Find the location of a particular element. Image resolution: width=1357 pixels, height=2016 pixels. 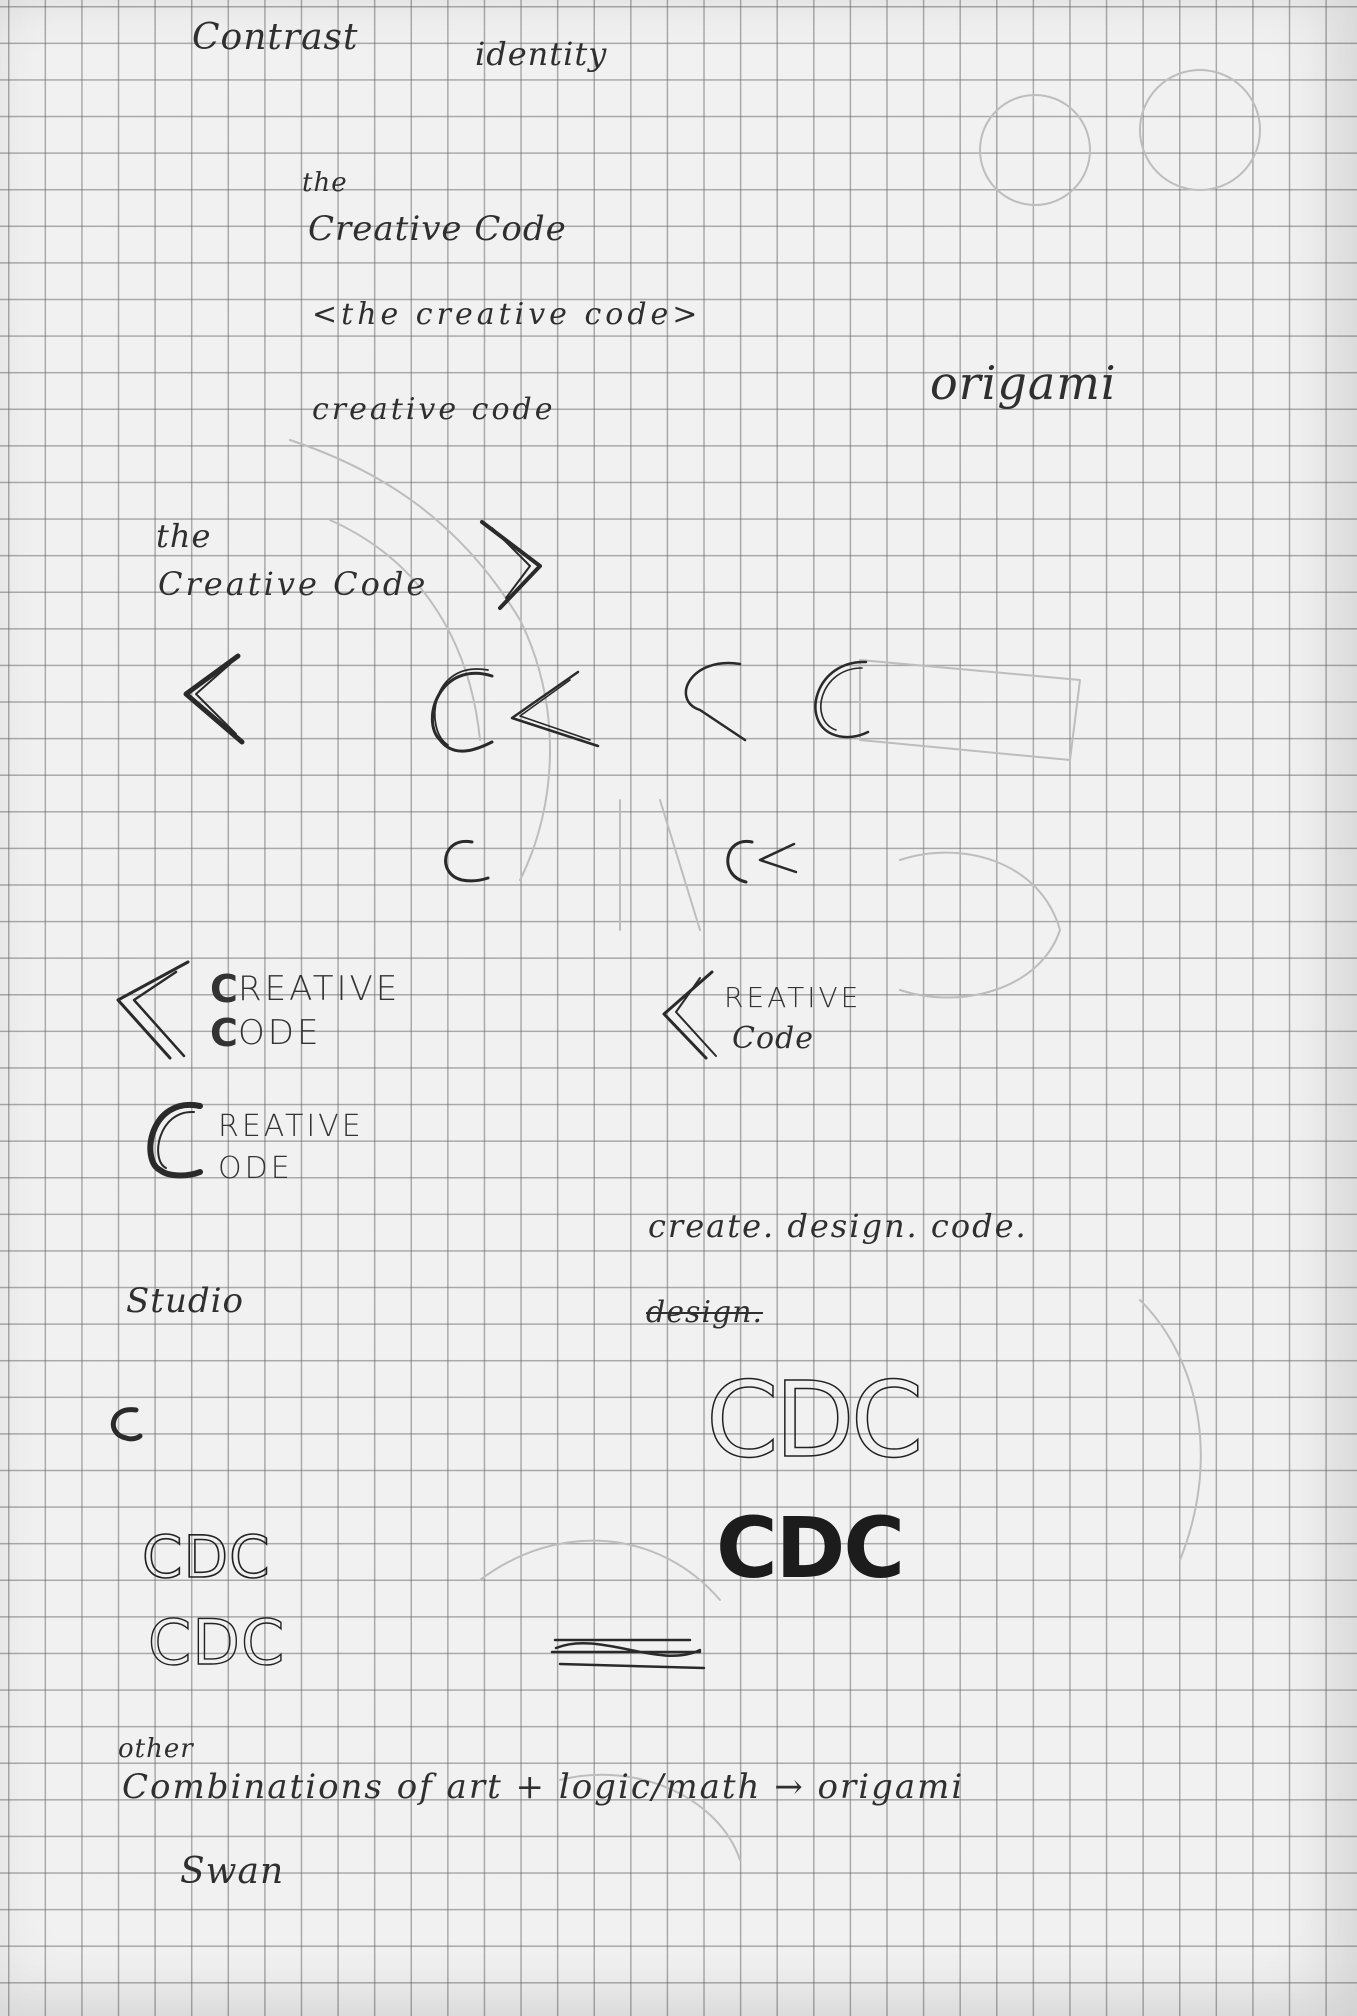

creative-code-note-2: creative code is located at coordinates (434, 409).